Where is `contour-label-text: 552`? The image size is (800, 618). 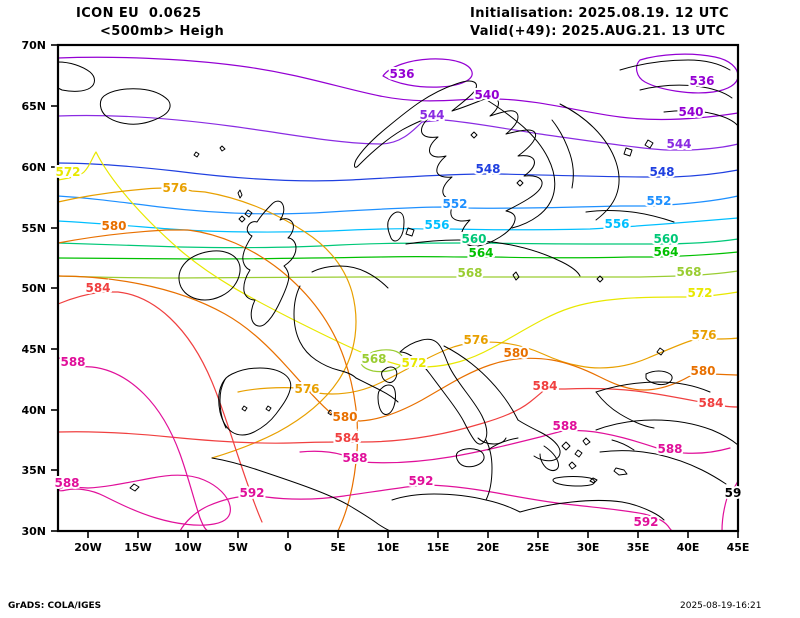 contour-label-text: 552 is located at coordinates (454, 204).